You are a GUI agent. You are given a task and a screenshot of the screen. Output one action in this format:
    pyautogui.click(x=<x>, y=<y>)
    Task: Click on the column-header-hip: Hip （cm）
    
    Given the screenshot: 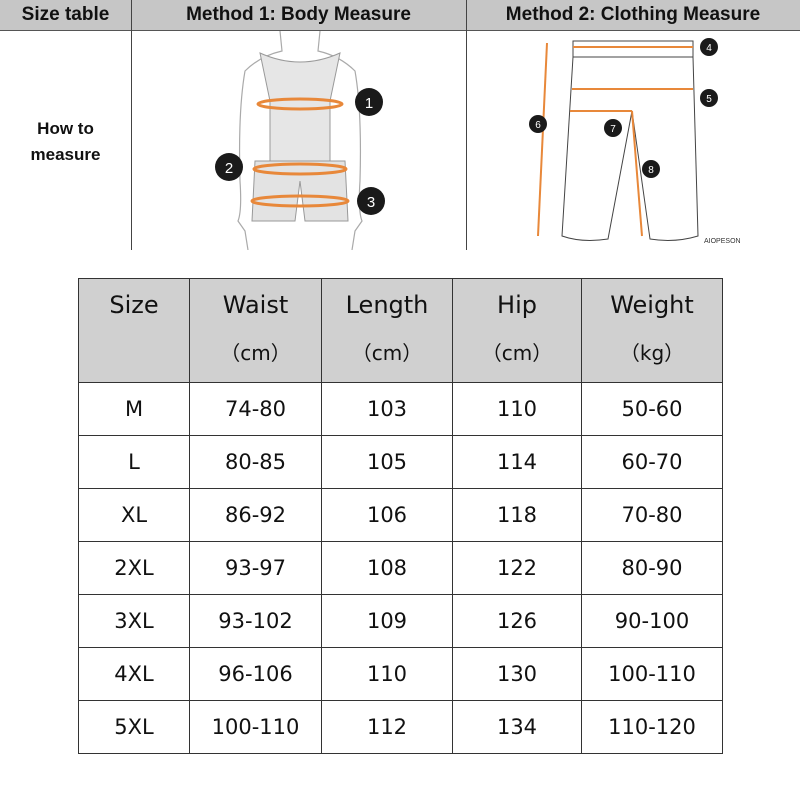 What is the action you would take?
    pyautogui.click(x=517, y=330)
    